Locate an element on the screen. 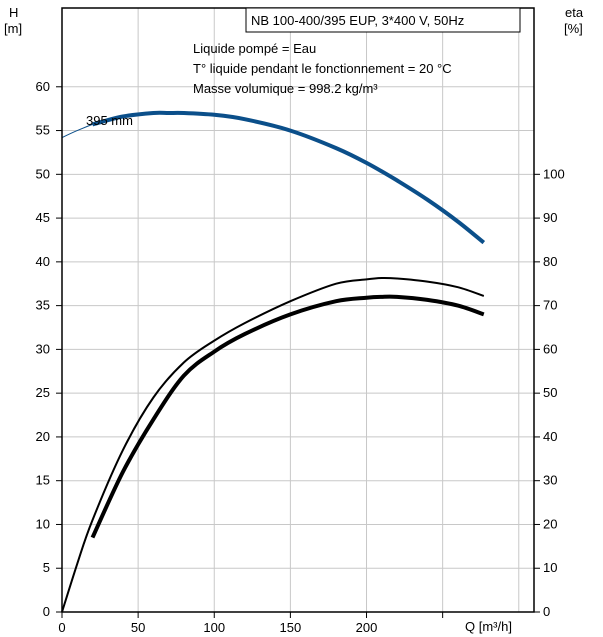 The image size is (603, 637). x-tick-label-50: 50 is located at coordinates (138, 627).